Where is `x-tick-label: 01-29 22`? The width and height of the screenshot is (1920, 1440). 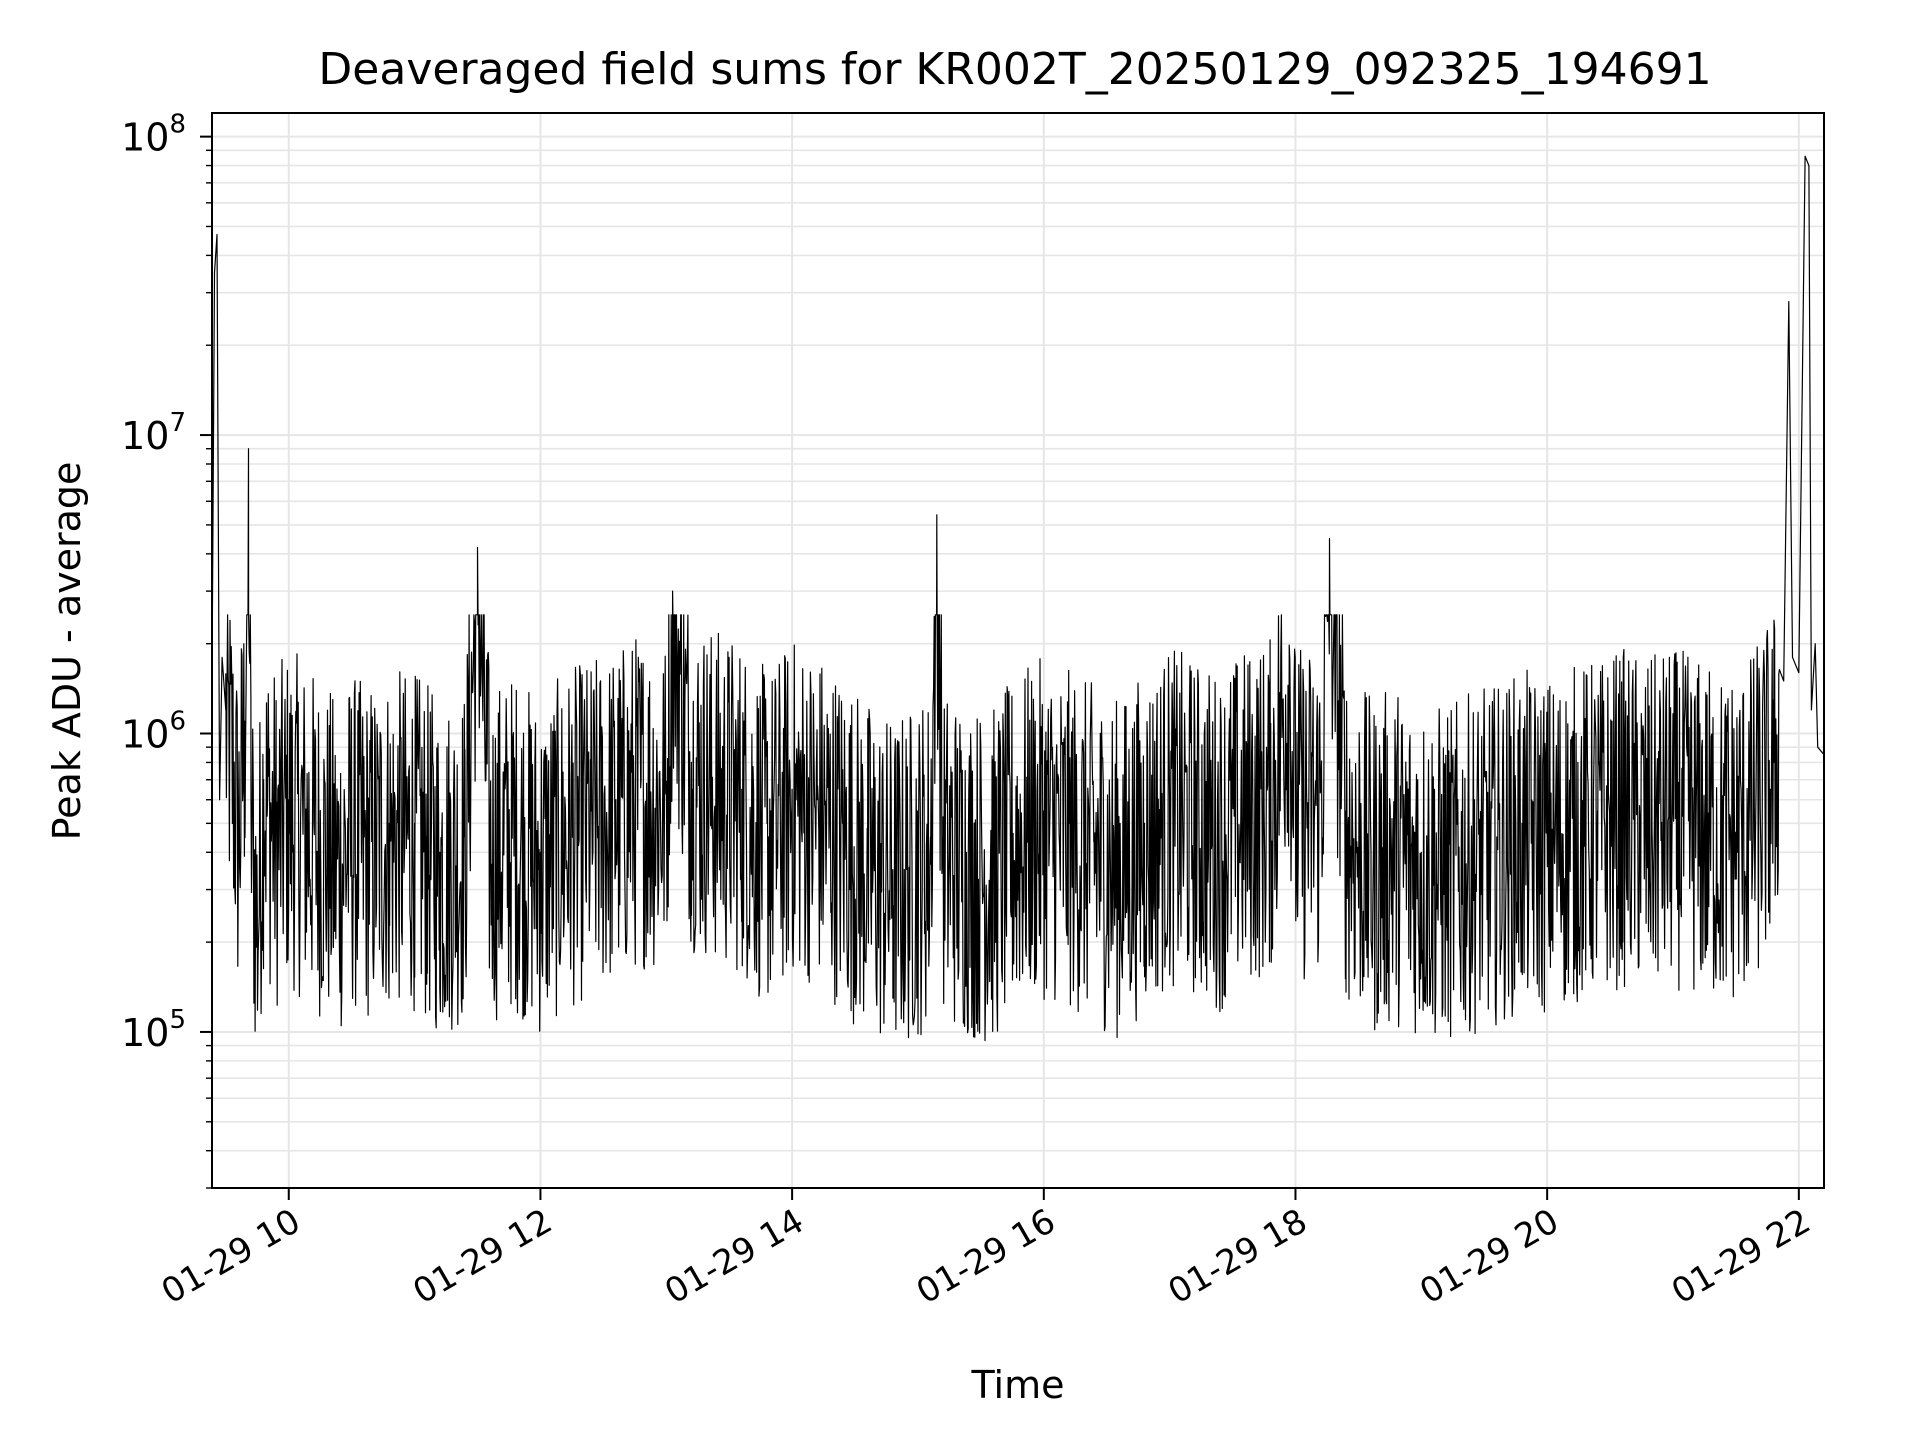 x-tick-label: 01-29 22 is located at coordinates (1741, 1256).